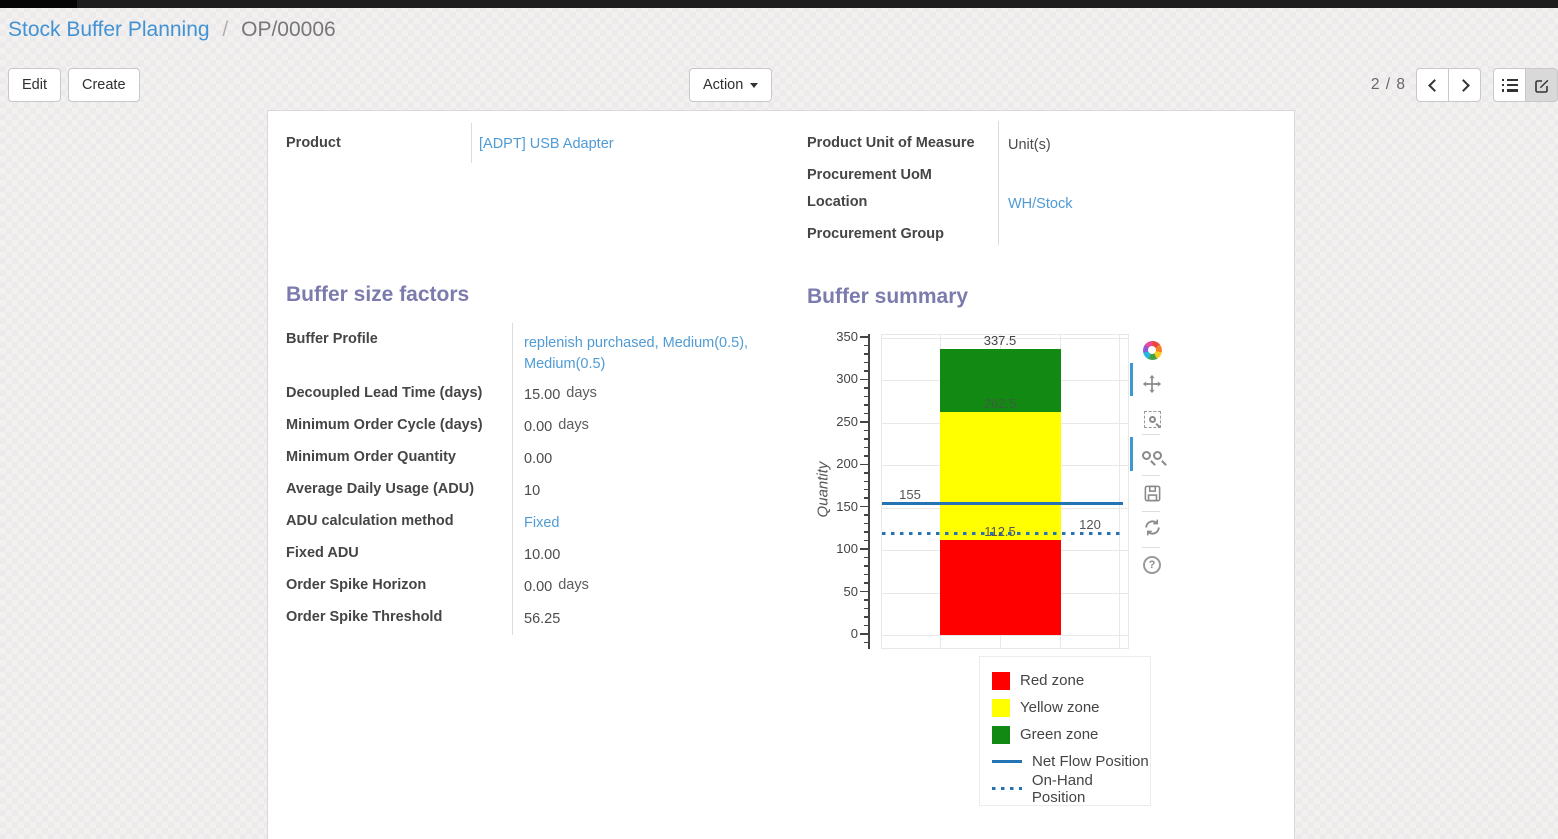  What do you see at coordinates (104, 85) in the screenshot?
I see `create-button: Create` at bounding box center [104, 85].